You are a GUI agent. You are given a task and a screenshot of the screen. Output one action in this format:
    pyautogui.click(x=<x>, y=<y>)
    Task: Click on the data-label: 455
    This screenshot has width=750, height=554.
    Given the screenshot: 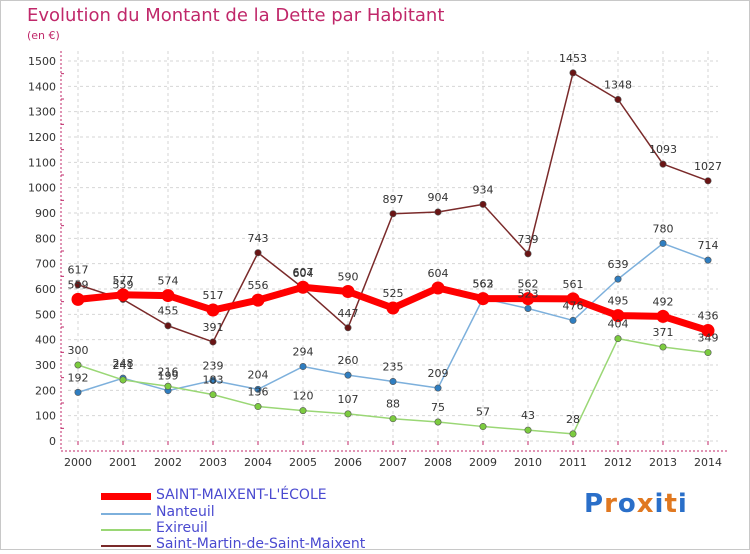 What is the action you would take?
    pyautogui.click(x=168, y=311)
    